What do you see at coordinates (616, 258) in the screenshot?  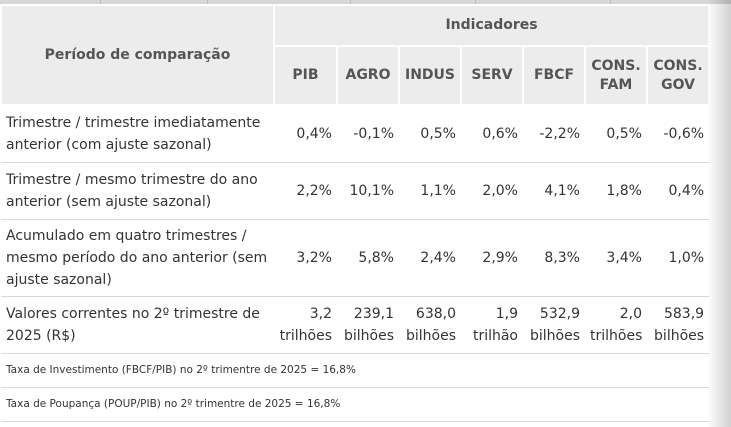 I see `value-cell: 3,4%` at bounding box center [616, 258].